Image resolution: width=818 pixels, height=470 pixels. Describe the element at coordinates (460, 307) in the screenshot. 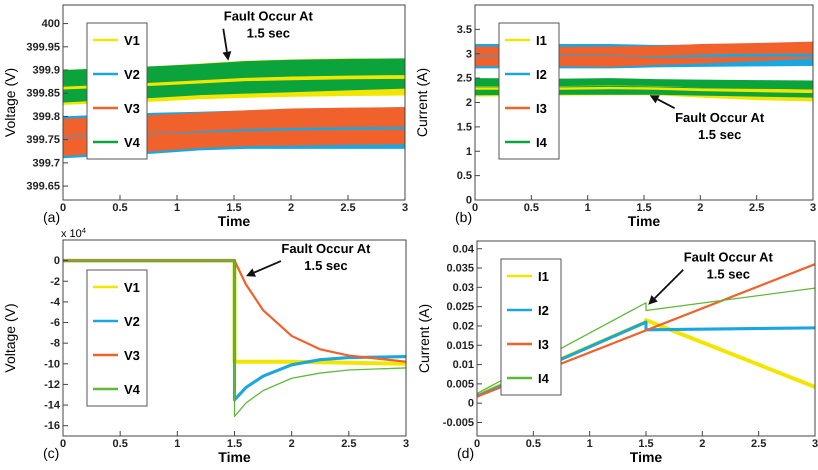

I see `y-tick-label: 0.025` at that location.